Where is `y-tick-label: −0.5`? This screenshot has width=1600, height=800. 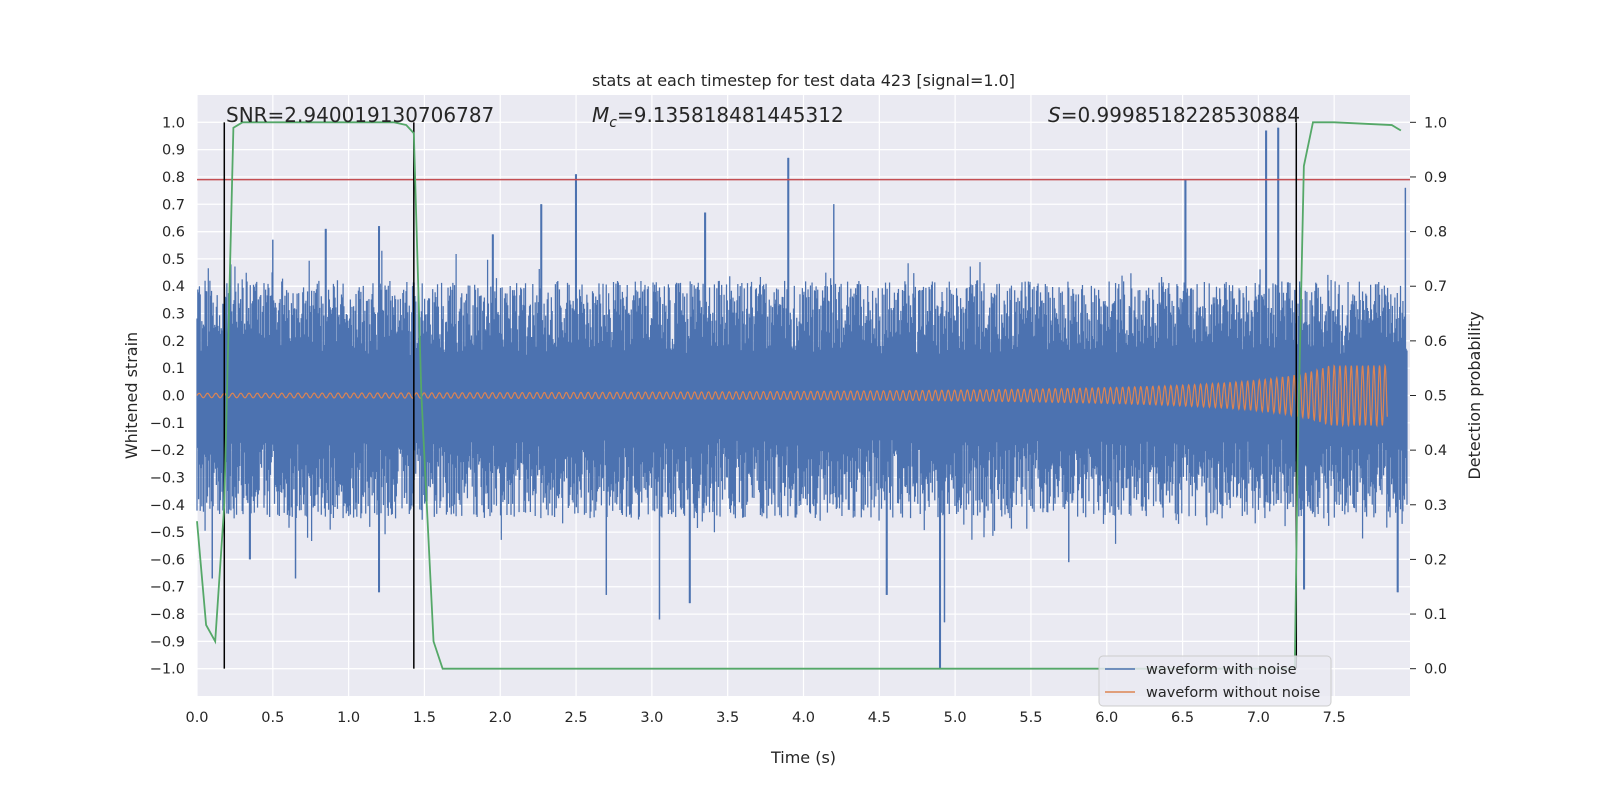 y-tick-label: −0.5 is located at coordinates (167, 533).